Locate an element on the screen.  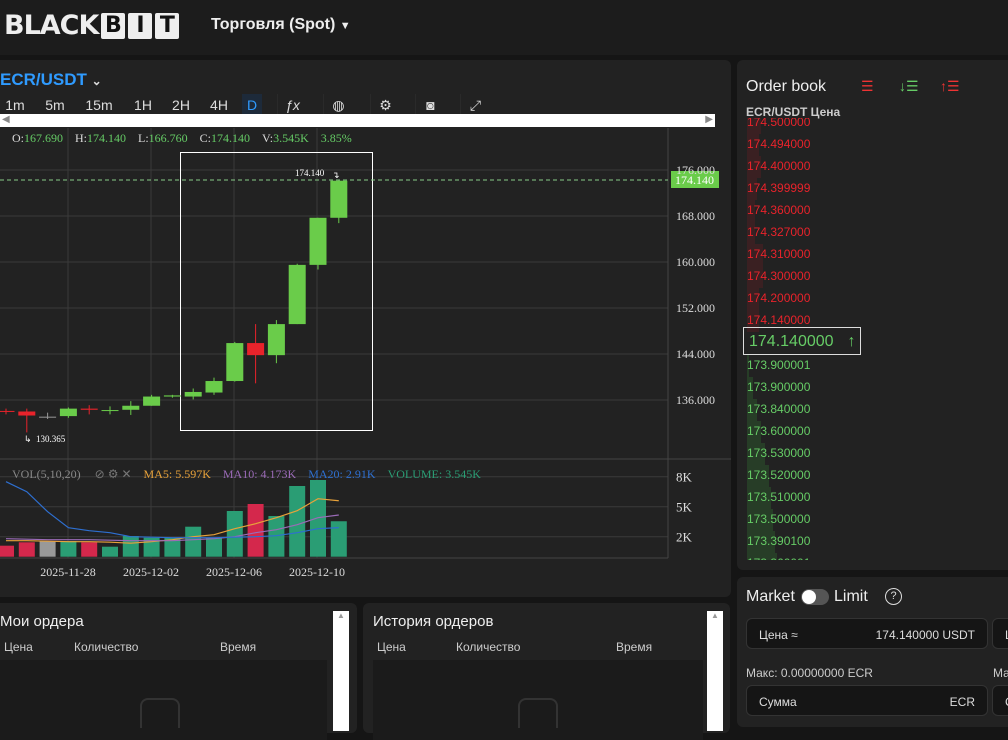
order-history-empty is located at coordinates (538, 700).